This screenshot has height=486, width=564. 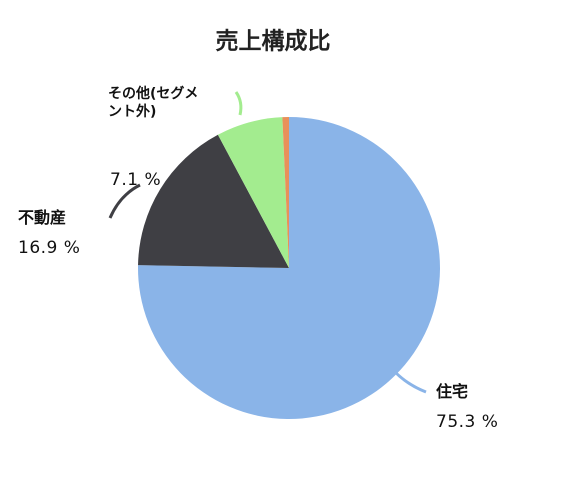 What do you see at coordinates (153, 103) in the screenshot?
I see `slice-label: その他(セグメント外)` at bounding box center [153, 103].